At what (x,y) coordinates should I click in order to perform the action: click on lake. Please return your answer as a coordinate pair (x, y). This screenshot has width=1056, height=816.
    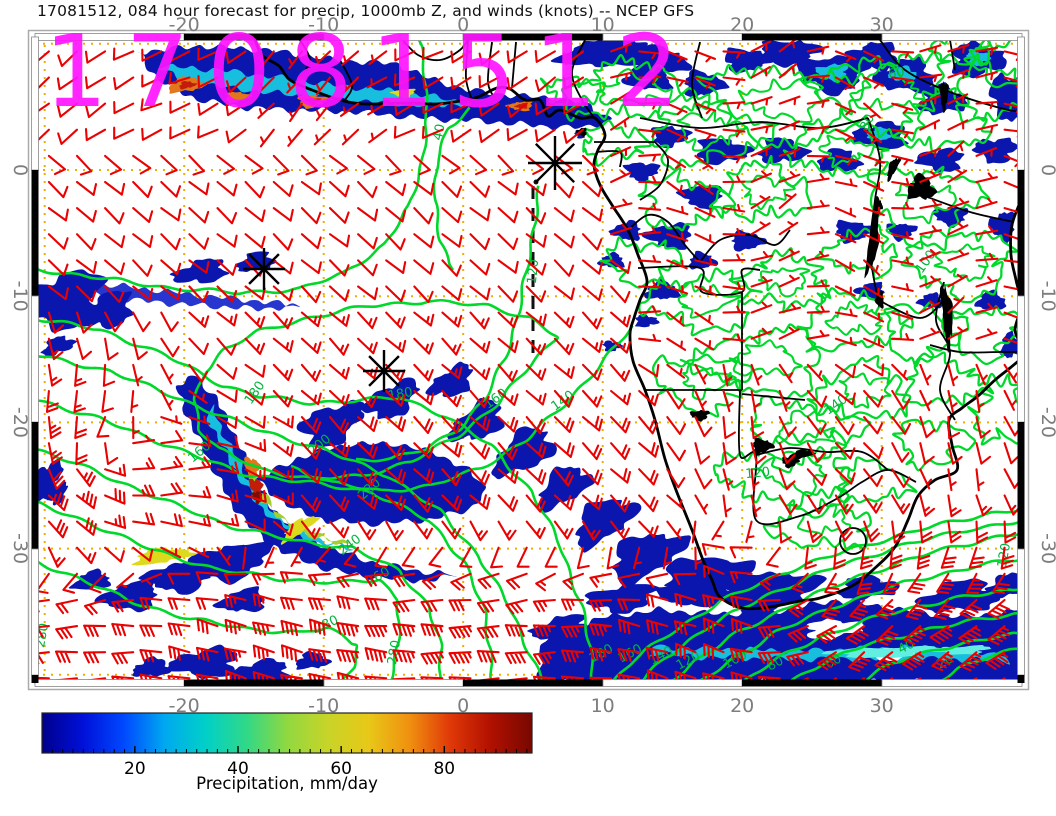
    Looking at the image, I should click on (700, 415).